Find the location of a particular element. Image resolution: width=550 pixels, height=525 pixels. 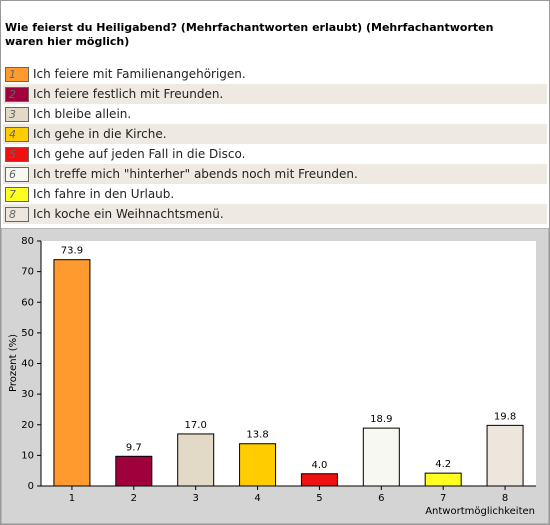

legend-row: 4 Ich gehe in die Kirche. is located at coordinates (275, 134).